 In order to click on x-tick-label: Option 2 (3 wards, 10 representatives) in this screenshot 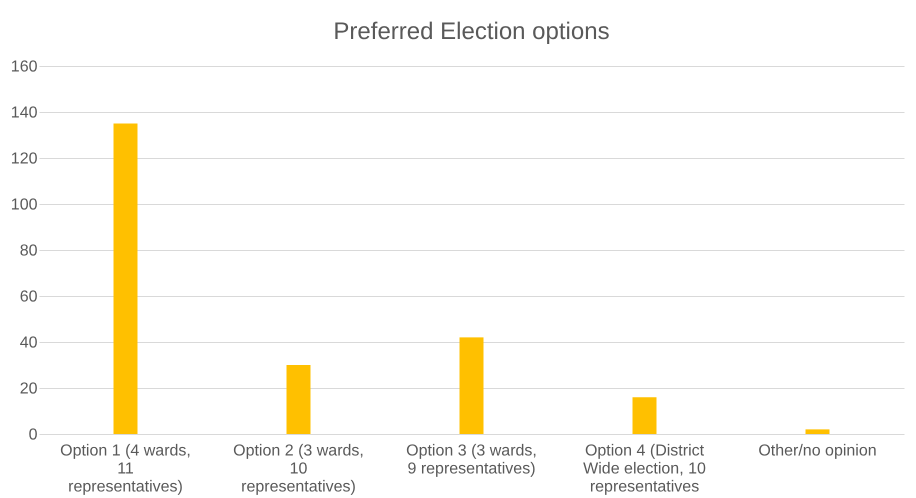, I will do `click(298, 469)`.